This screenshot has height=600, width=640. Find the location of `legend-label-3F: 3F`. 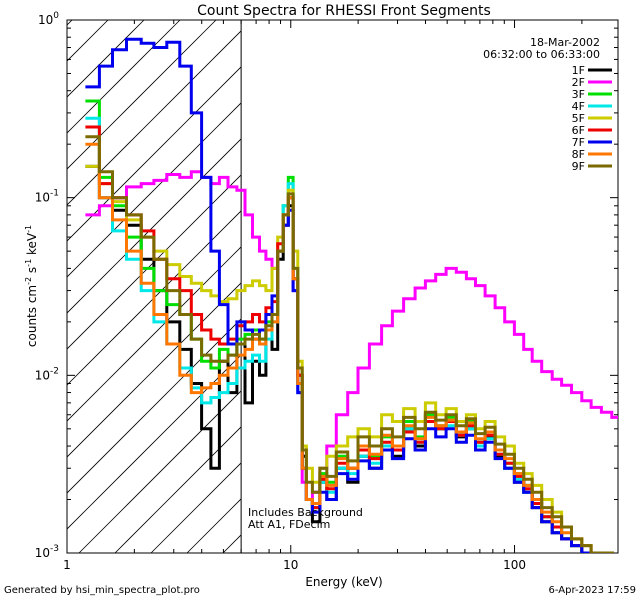

legend-label-3F: 3F is located at coordinates (578, 94).